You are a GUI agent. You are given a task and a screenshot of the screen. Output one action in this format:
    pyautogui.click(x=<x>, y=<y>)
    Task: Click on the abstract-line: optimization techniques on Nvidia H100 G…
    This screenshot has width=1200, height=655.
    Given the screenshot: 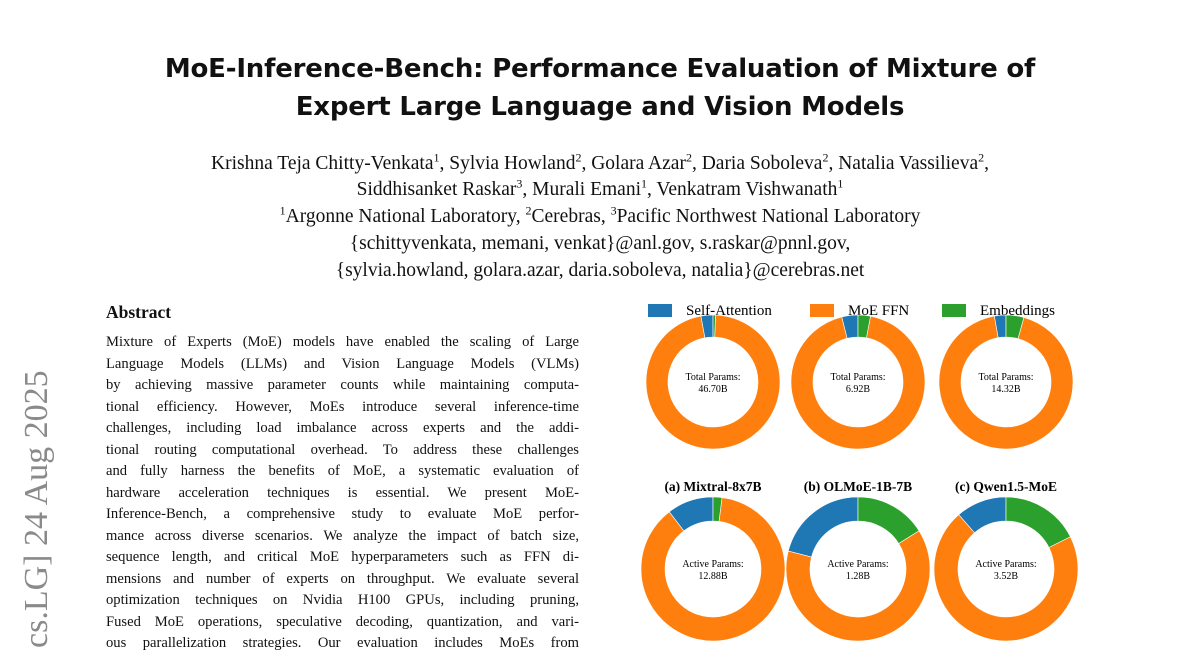 What is the action you would take?
    pyautogui.click(x=342, y=600)
    